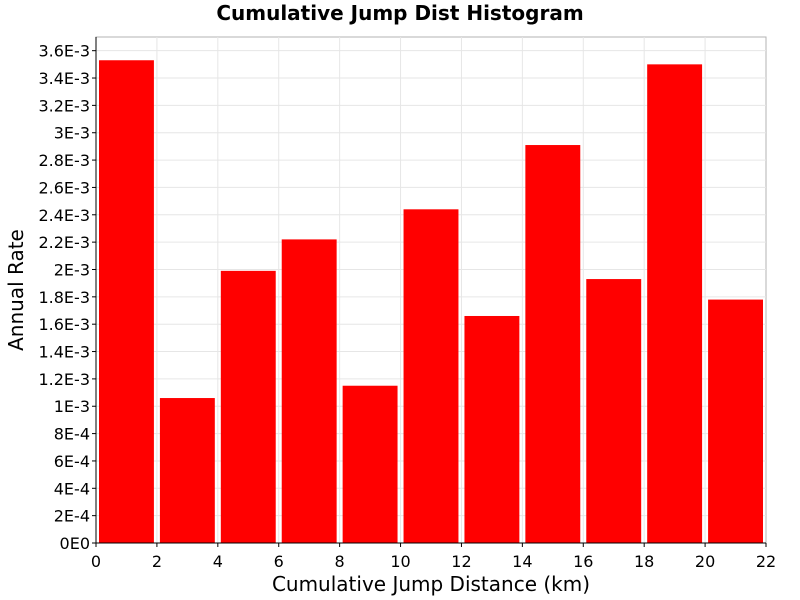 The width and height of the screenshot is (800, 600). What do you see at coordinates (64, 78) in the screenshot?
I see `y-tick-label: 3.4E-3` at bounding box center [64, 78].